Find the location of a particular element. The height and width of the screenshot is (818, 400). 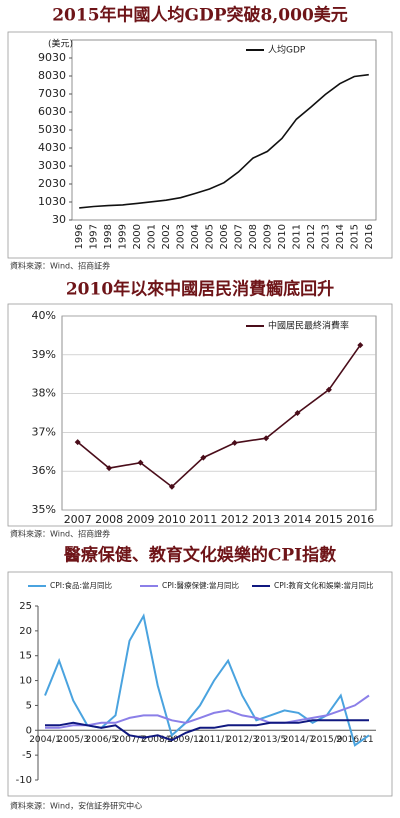

x-tick-label: 2001 is located at coordinates (152, 236).